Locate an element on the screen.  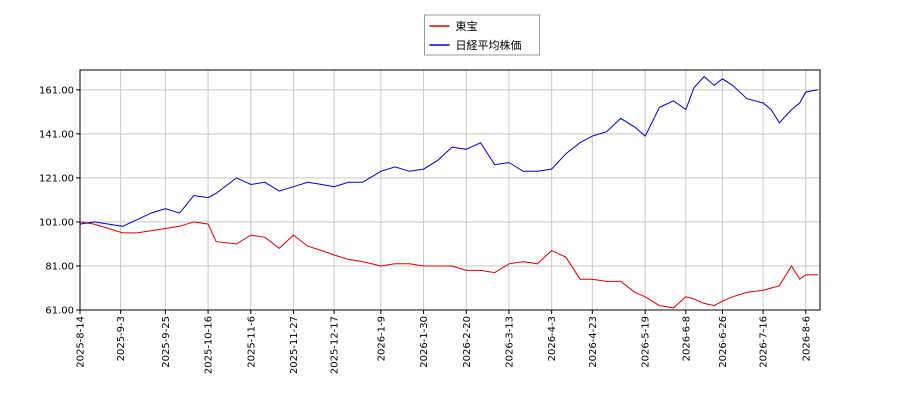
x-tick-label: 2025-9-3 is located at coordinates (121, 338).